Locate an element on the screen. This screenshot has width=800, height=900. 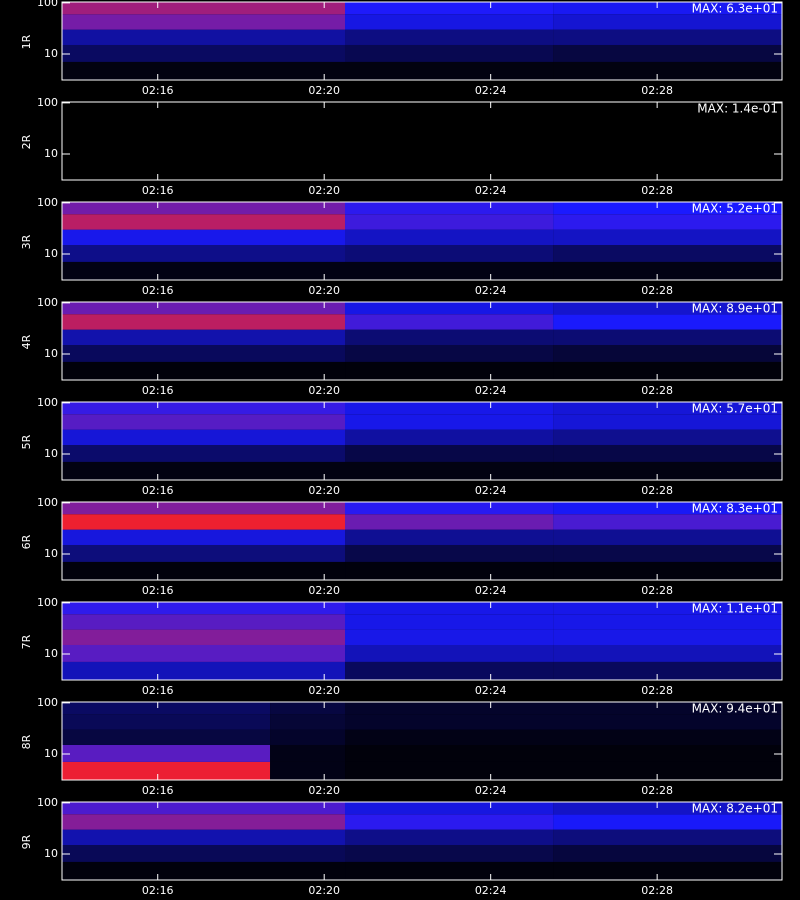
y-axis-label: 6R is located at coordinates (26, 541).